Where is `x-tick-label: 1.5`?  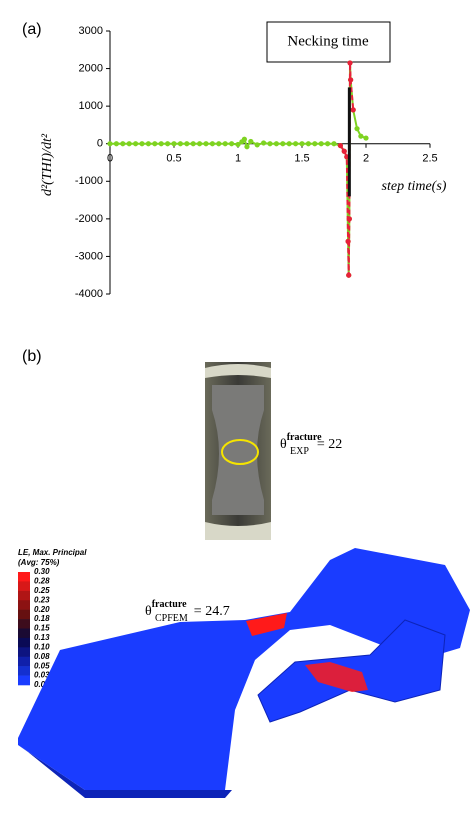
x-tick-label: 1.5 is located at coordinates (301, 159).